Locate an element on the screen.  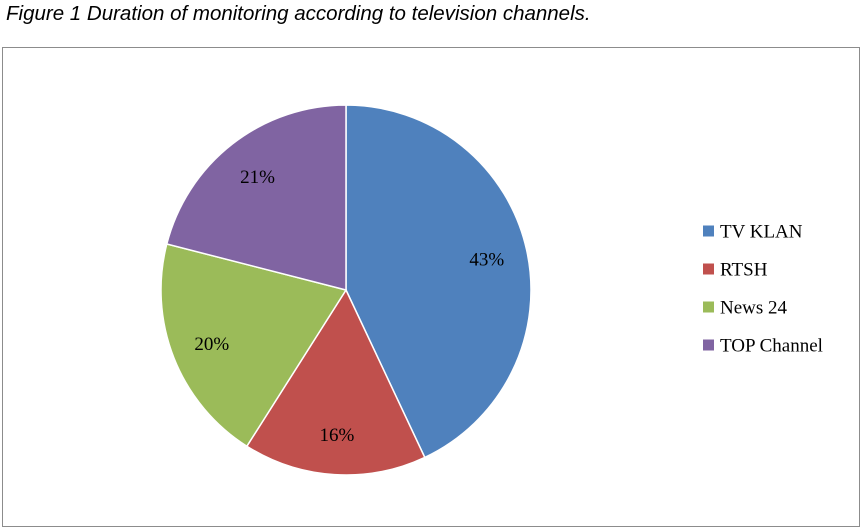
data-label-news-24: 20% is located at coordinates (211, 344).